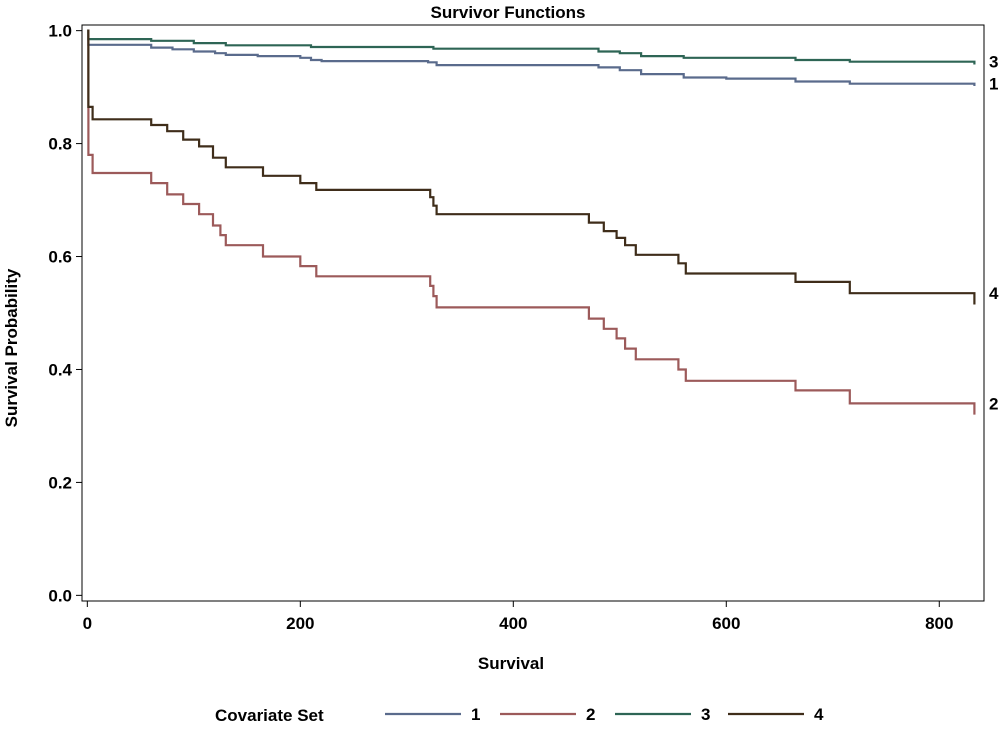 The width and height of the screenshot is (1000, 730). Describe the element at coordinates (65, 313) in the screenshot. I see `y-axis: 0.0 0.2 0.4 0.6 0.8 1.0` at that location.